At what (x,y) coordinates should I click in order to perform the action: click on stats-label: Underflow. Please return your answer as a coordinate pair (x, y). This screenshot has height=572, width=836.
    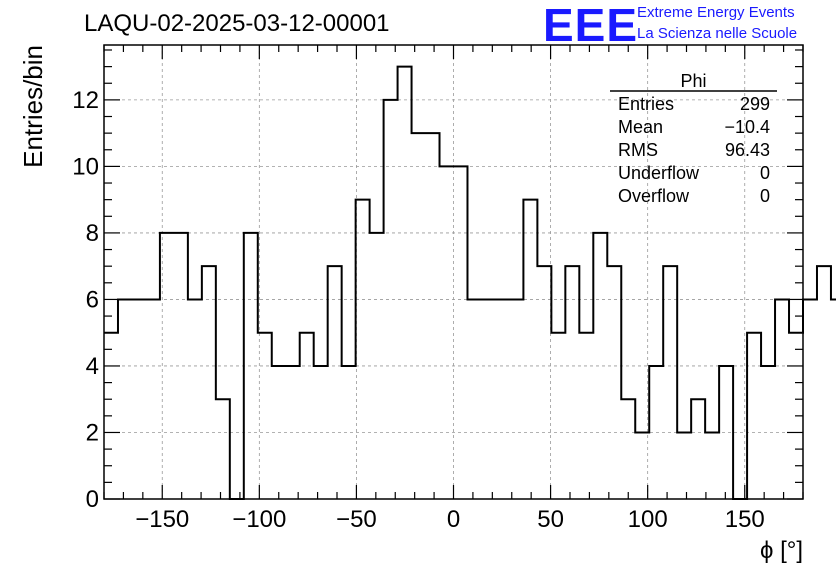
    Looking at the image, I should click on (659, 173).